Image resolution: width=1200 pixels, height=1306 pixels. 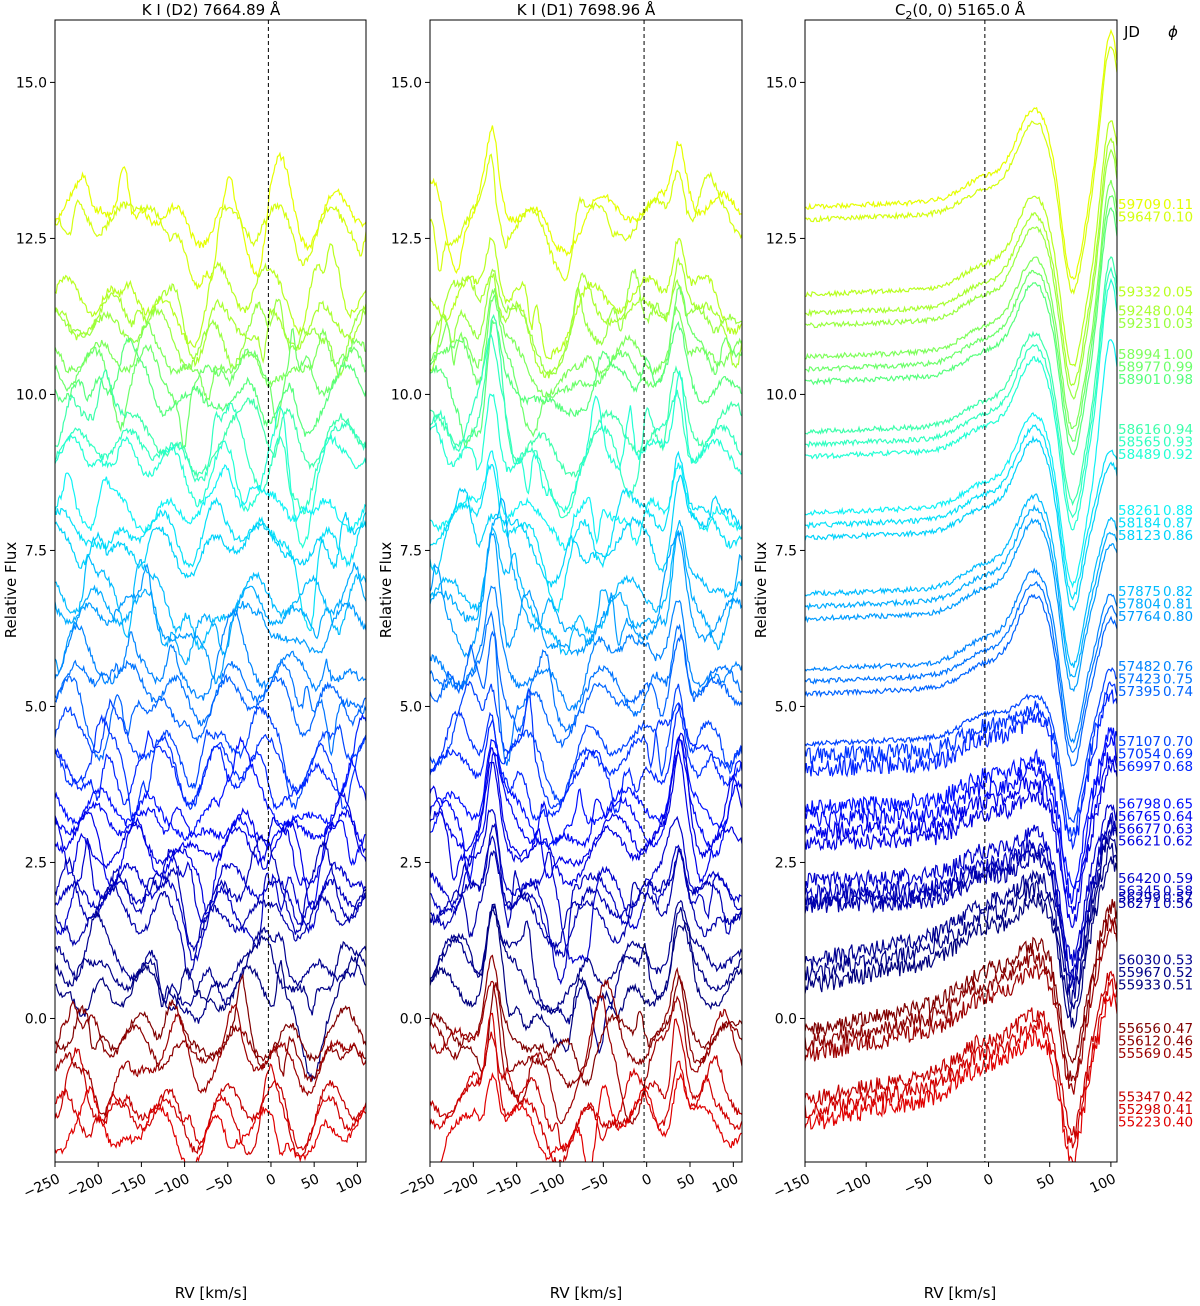 What do you see at coordinates (211, 1293) in the screenshot?
I see `x-axis-label: RV [km/s]` at bounding box center [211, 1293].